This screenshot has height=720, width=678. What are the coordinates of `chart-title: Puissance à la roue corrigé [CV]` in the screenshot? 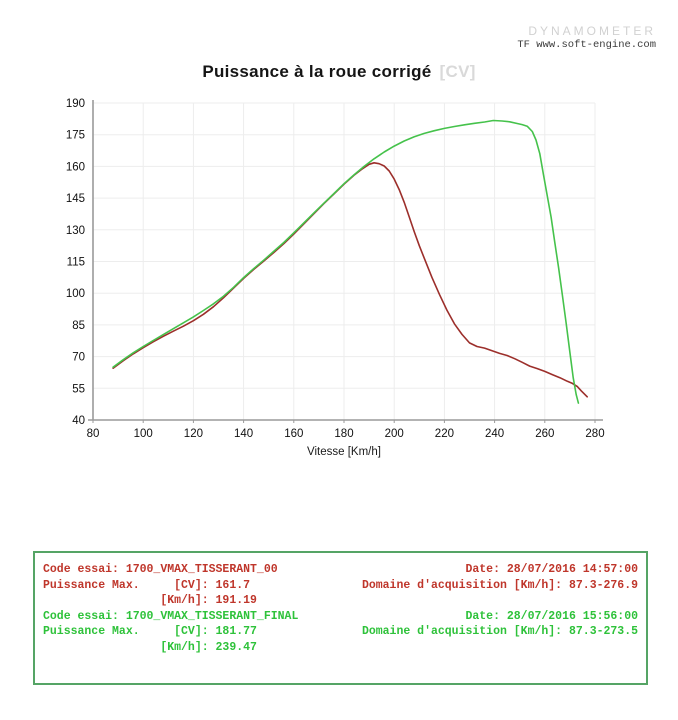 It's located at (339, 72).